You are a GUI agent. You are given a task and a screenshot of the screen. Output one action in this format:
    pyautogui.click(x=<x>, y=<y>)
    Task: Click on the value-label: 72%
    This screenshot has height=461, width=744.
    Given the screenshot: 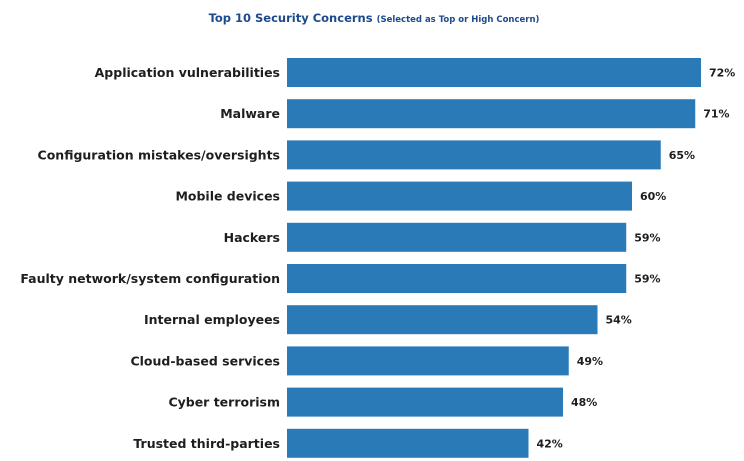 What is the action you would take?
    pyautogui.click(x=722, y=73)
    